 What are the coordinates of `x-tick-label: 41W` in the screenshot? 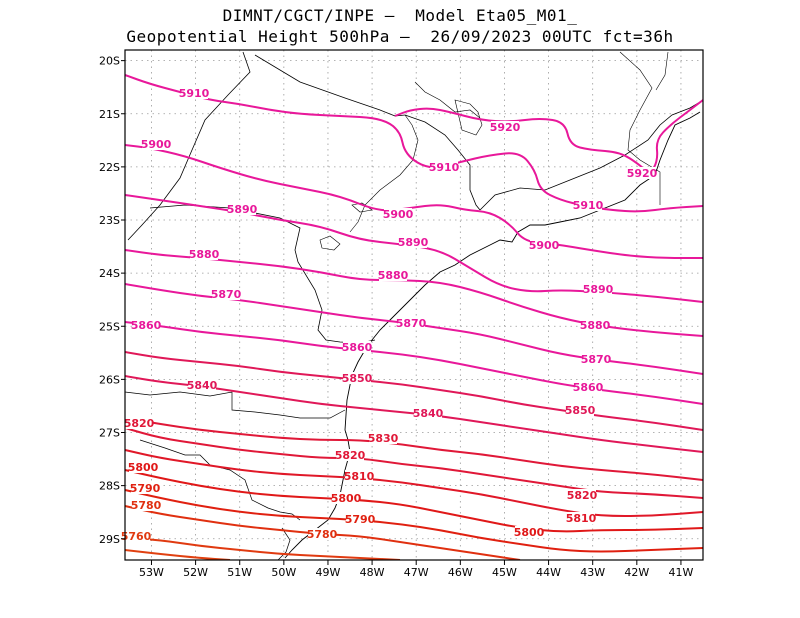 It's located at (681, 572).